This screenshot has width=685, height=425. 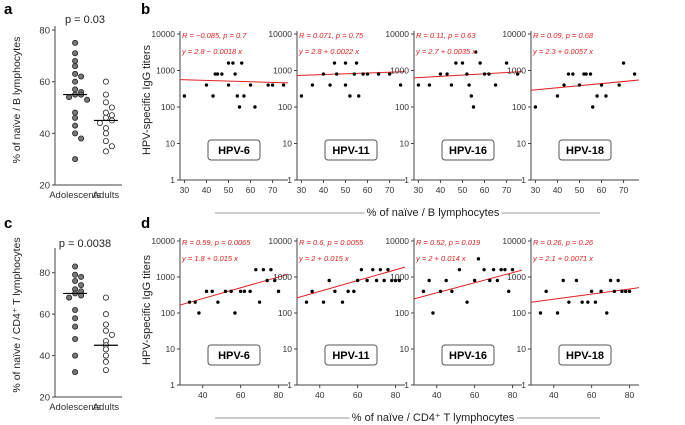 I want to click on equation-label: y = 2.8 + 0.0022 x, so click(x=328, y=51).